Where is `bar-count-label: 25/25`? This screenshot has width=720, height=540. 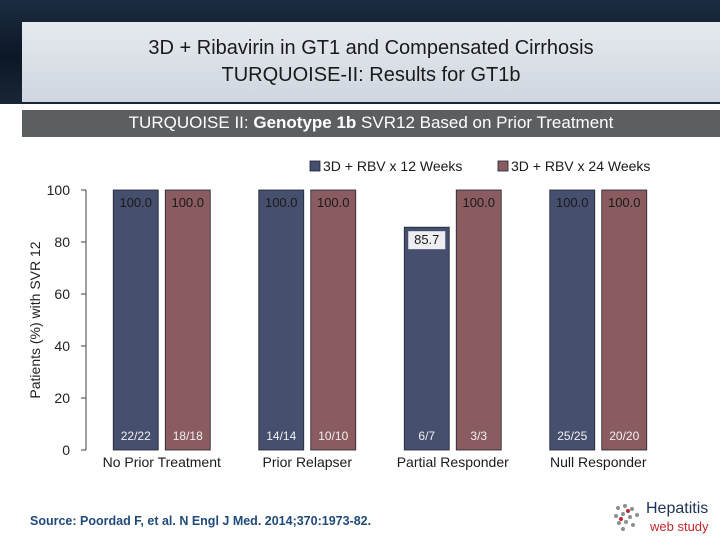
bar-count-label: 25/25 is located at coordinates (572, 436).